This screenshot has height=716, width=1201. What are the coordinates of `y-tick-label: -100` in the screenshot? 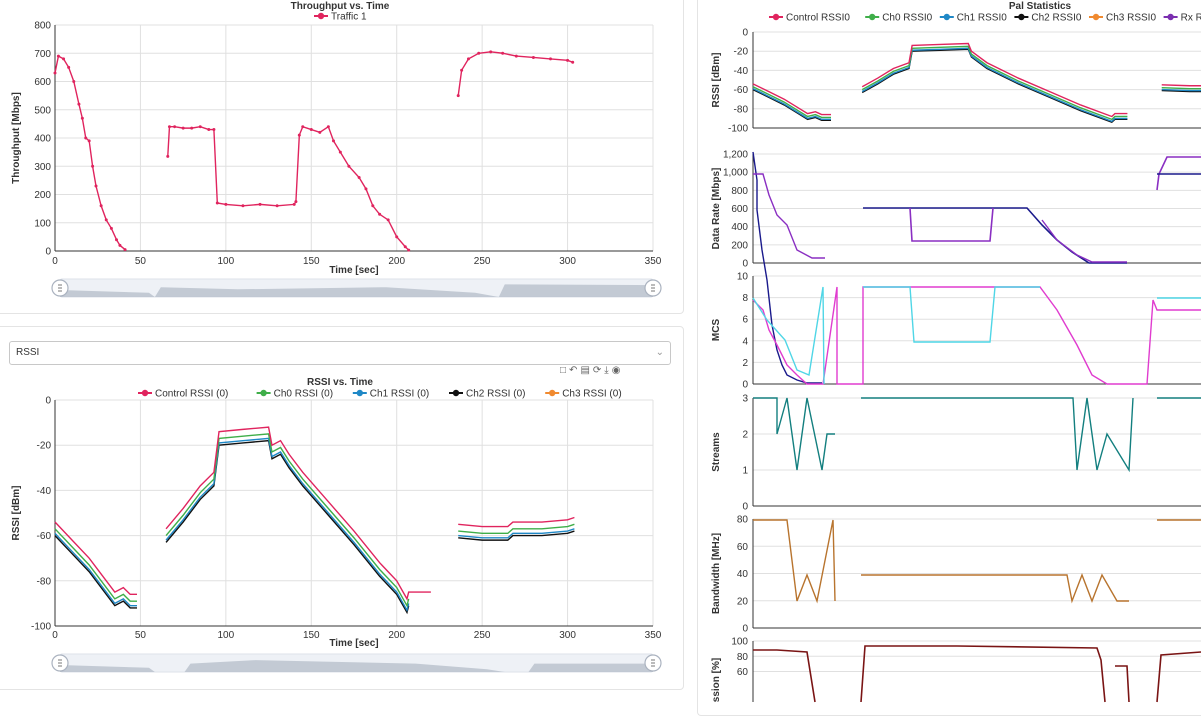 It's located at (41, 627).